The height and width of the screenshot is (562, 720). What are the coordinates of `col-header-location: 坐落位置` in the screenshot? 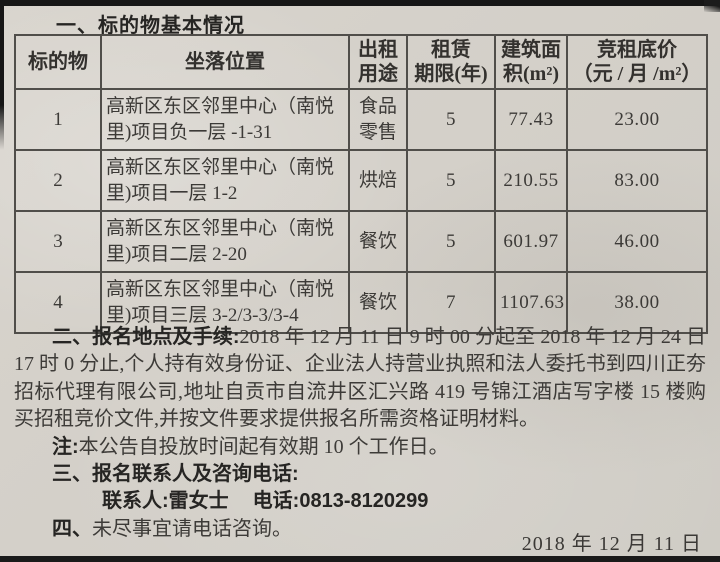 It's located at (225, 62).